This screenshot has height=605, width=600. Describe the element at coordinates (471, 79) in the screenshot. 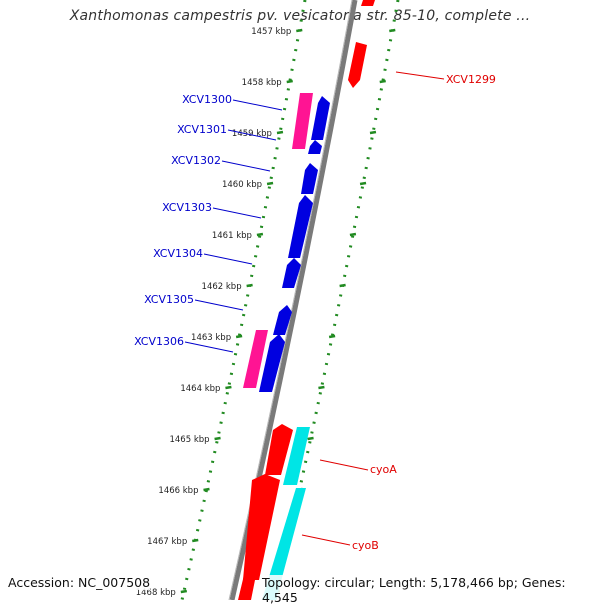

I see `label-XCV1299: XCV1299` at that location.